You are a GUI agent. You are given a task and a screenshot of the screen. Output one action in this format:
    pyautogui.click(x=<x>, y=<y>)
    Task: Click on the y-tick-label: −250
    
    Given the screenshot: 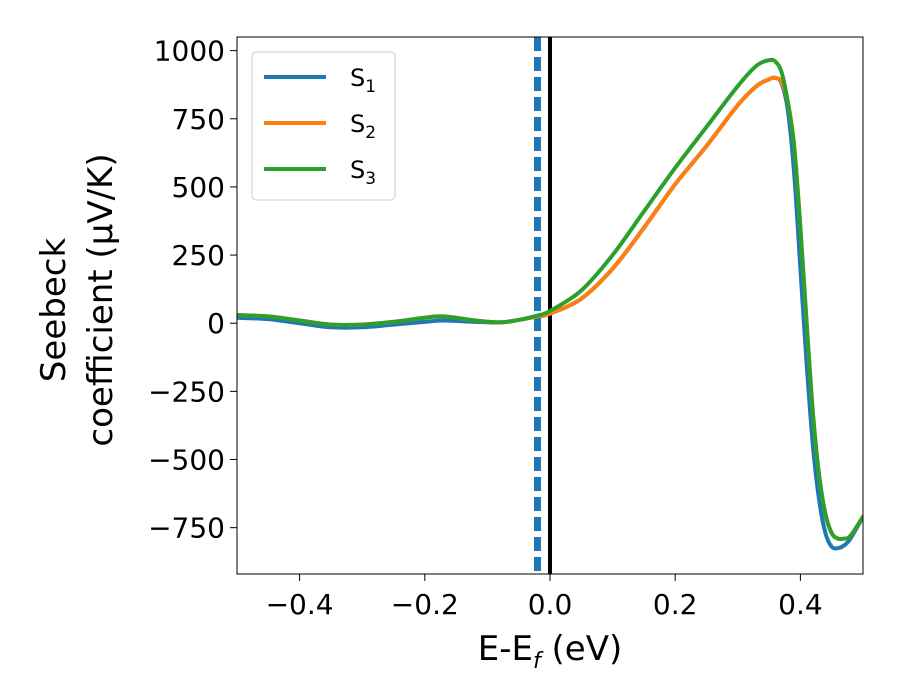 What is the action you would take?
    pyautogui.click(x=186, y=391)
    